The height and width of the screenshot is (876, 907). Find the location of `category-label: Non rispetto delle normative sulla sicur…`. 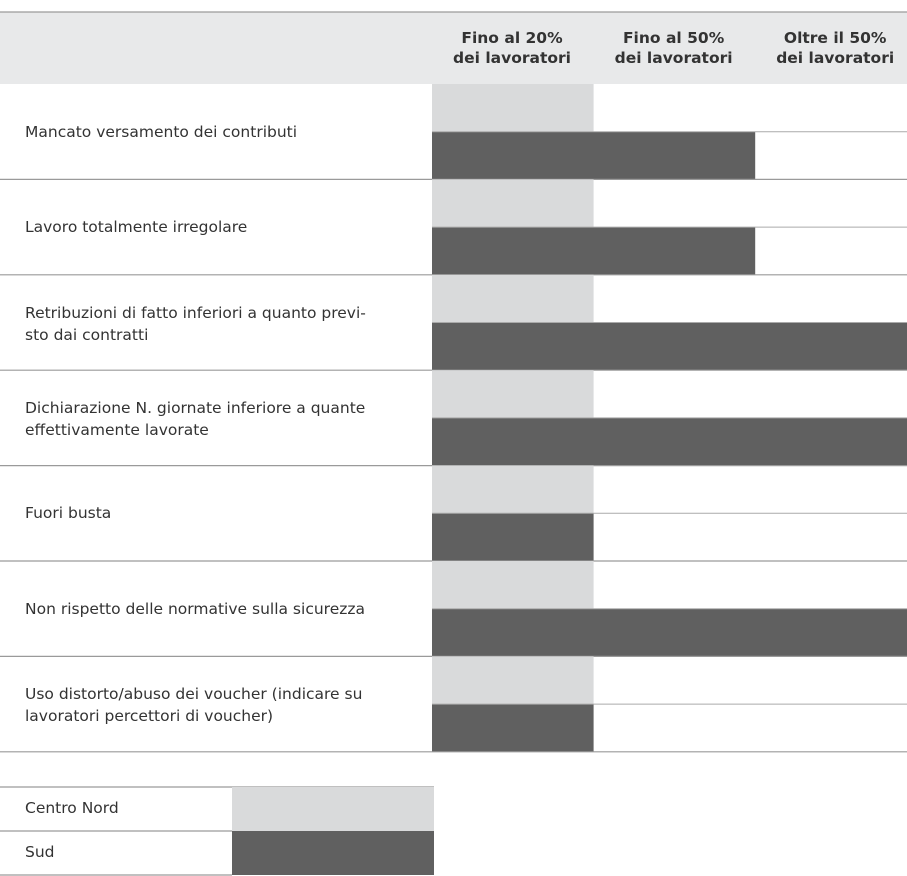

category-label: Non rispetto delle normative sulla sicur… is located at coordinates (195, 608).